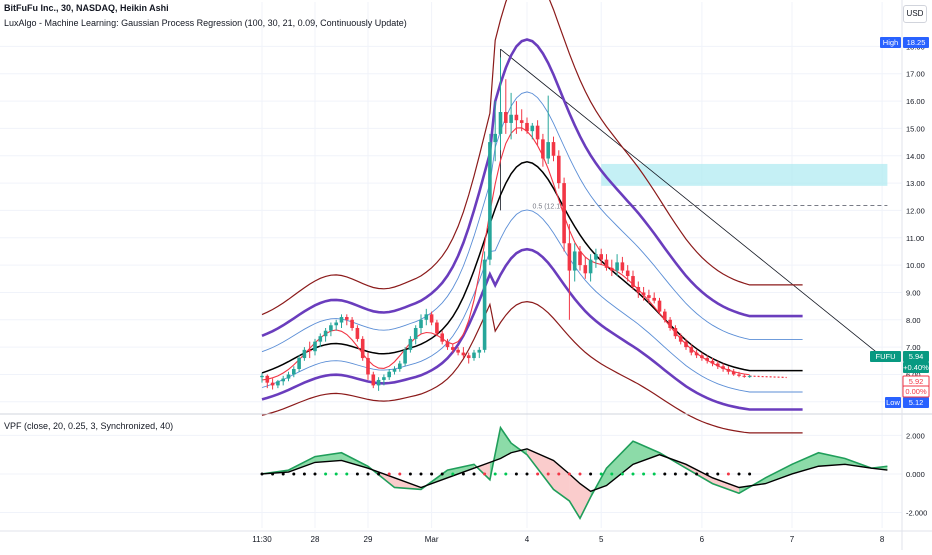 The height and width of the screenshot is (555, 932). What do you see at coordinates (893, 402) in the screenshot?
I see `low-label-badge: Low` at bounding box center [893, 402].